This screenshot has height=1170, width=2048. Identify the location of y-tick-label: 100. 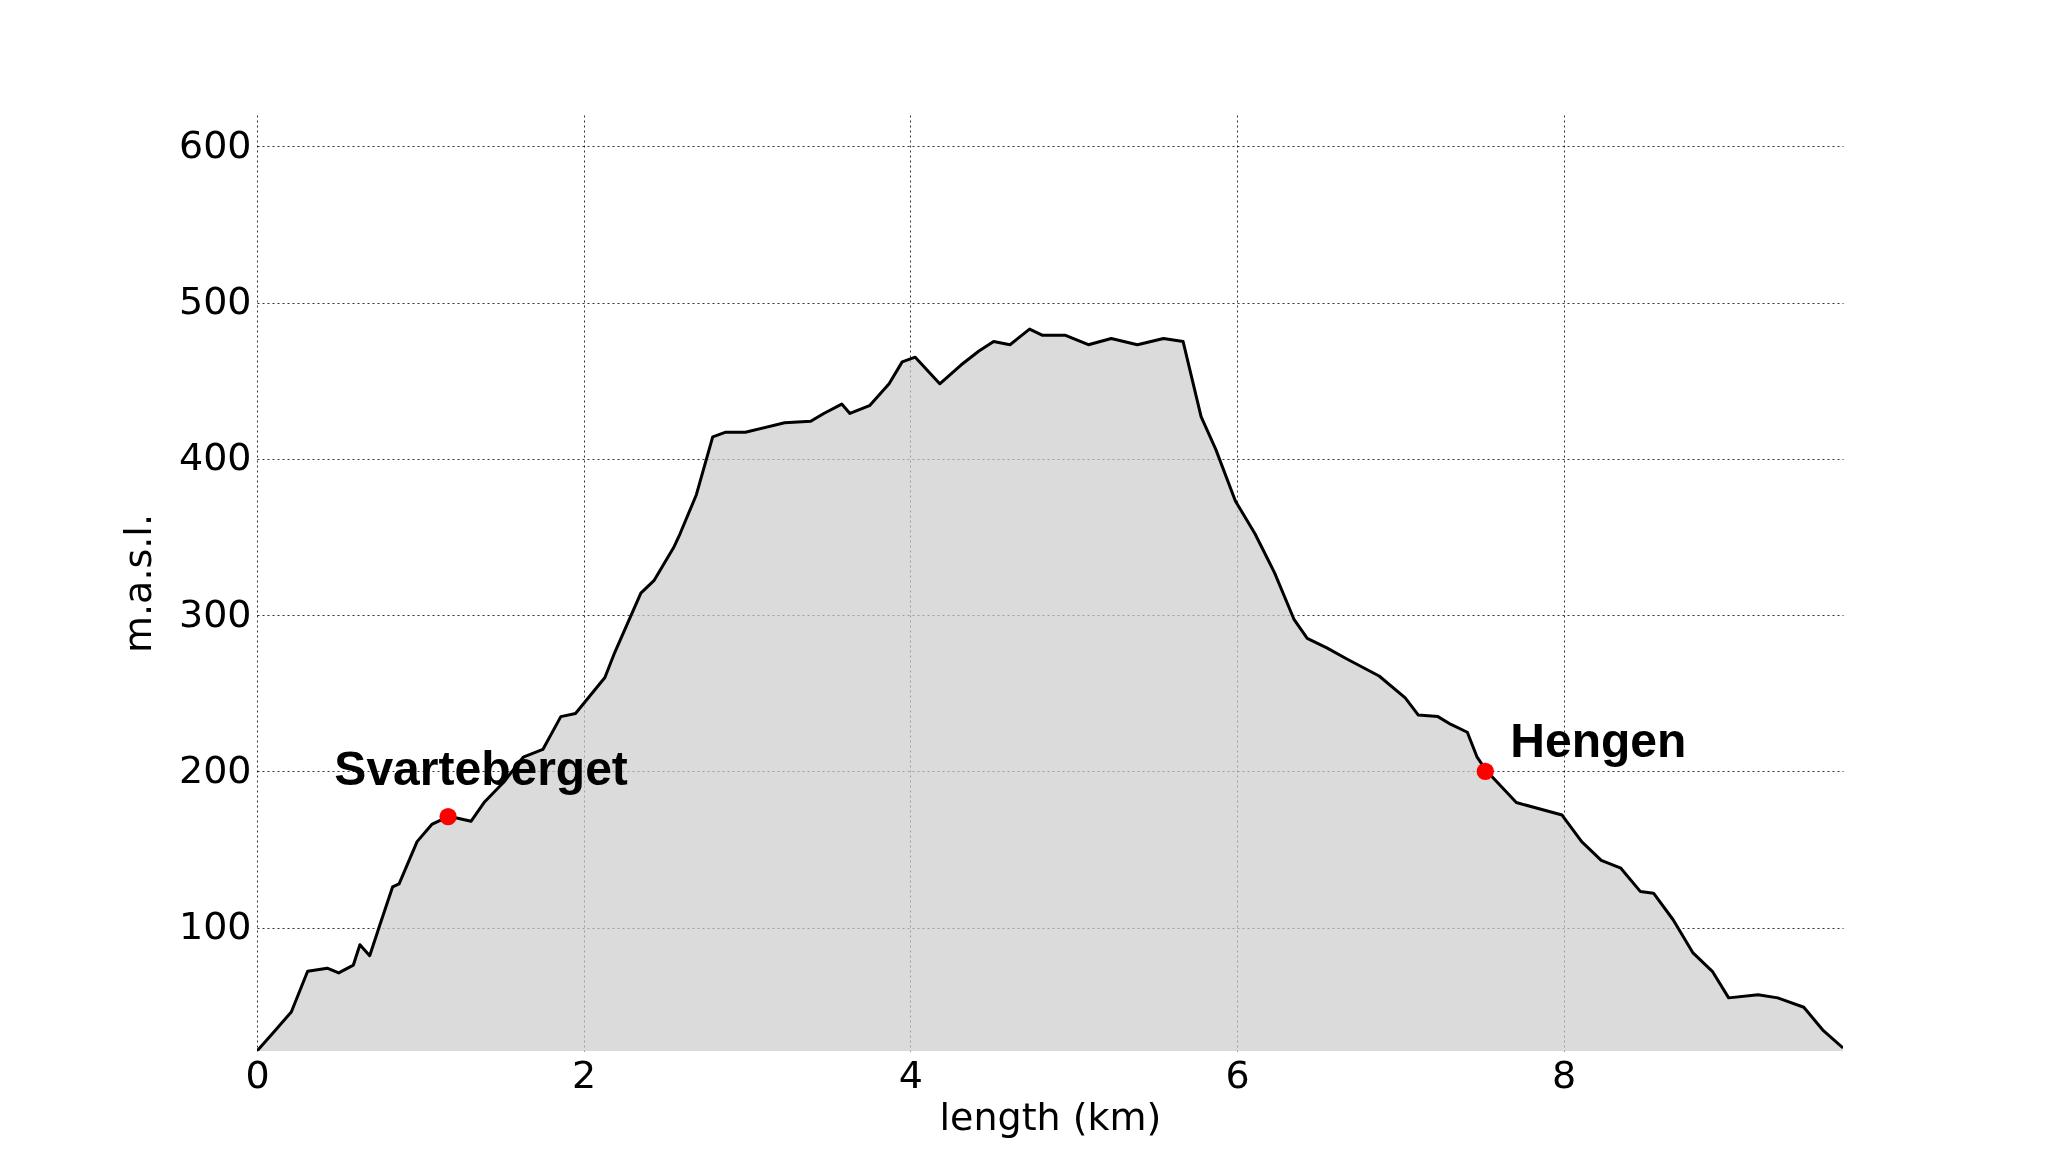
(215, 926).